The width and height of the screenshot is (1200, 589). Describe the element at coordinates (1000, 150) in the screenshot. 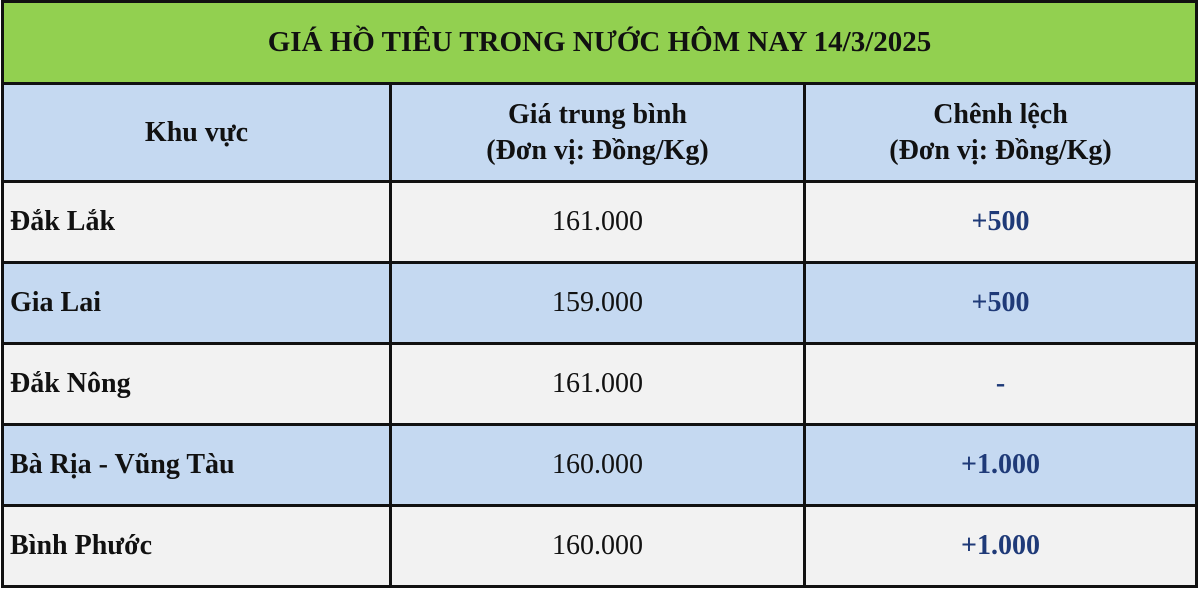

I see `header-change-line2: (Đơn vị: Đồng/Kg)` at that location.